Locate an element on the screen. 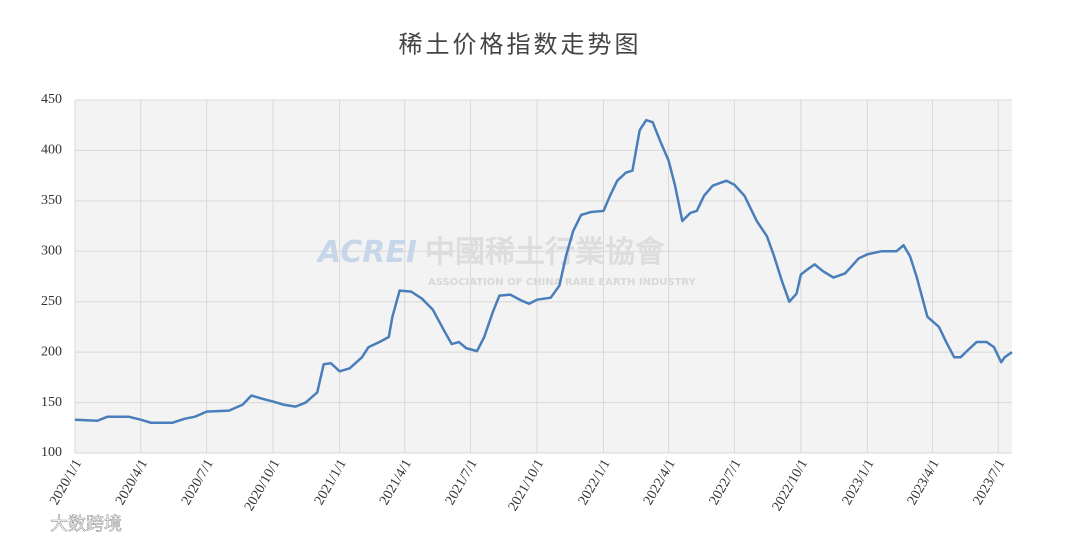 The width and height of the screenshot is (1080, 546). x-tick-label: 2020/7/1 is located at coordinates (198, 482).